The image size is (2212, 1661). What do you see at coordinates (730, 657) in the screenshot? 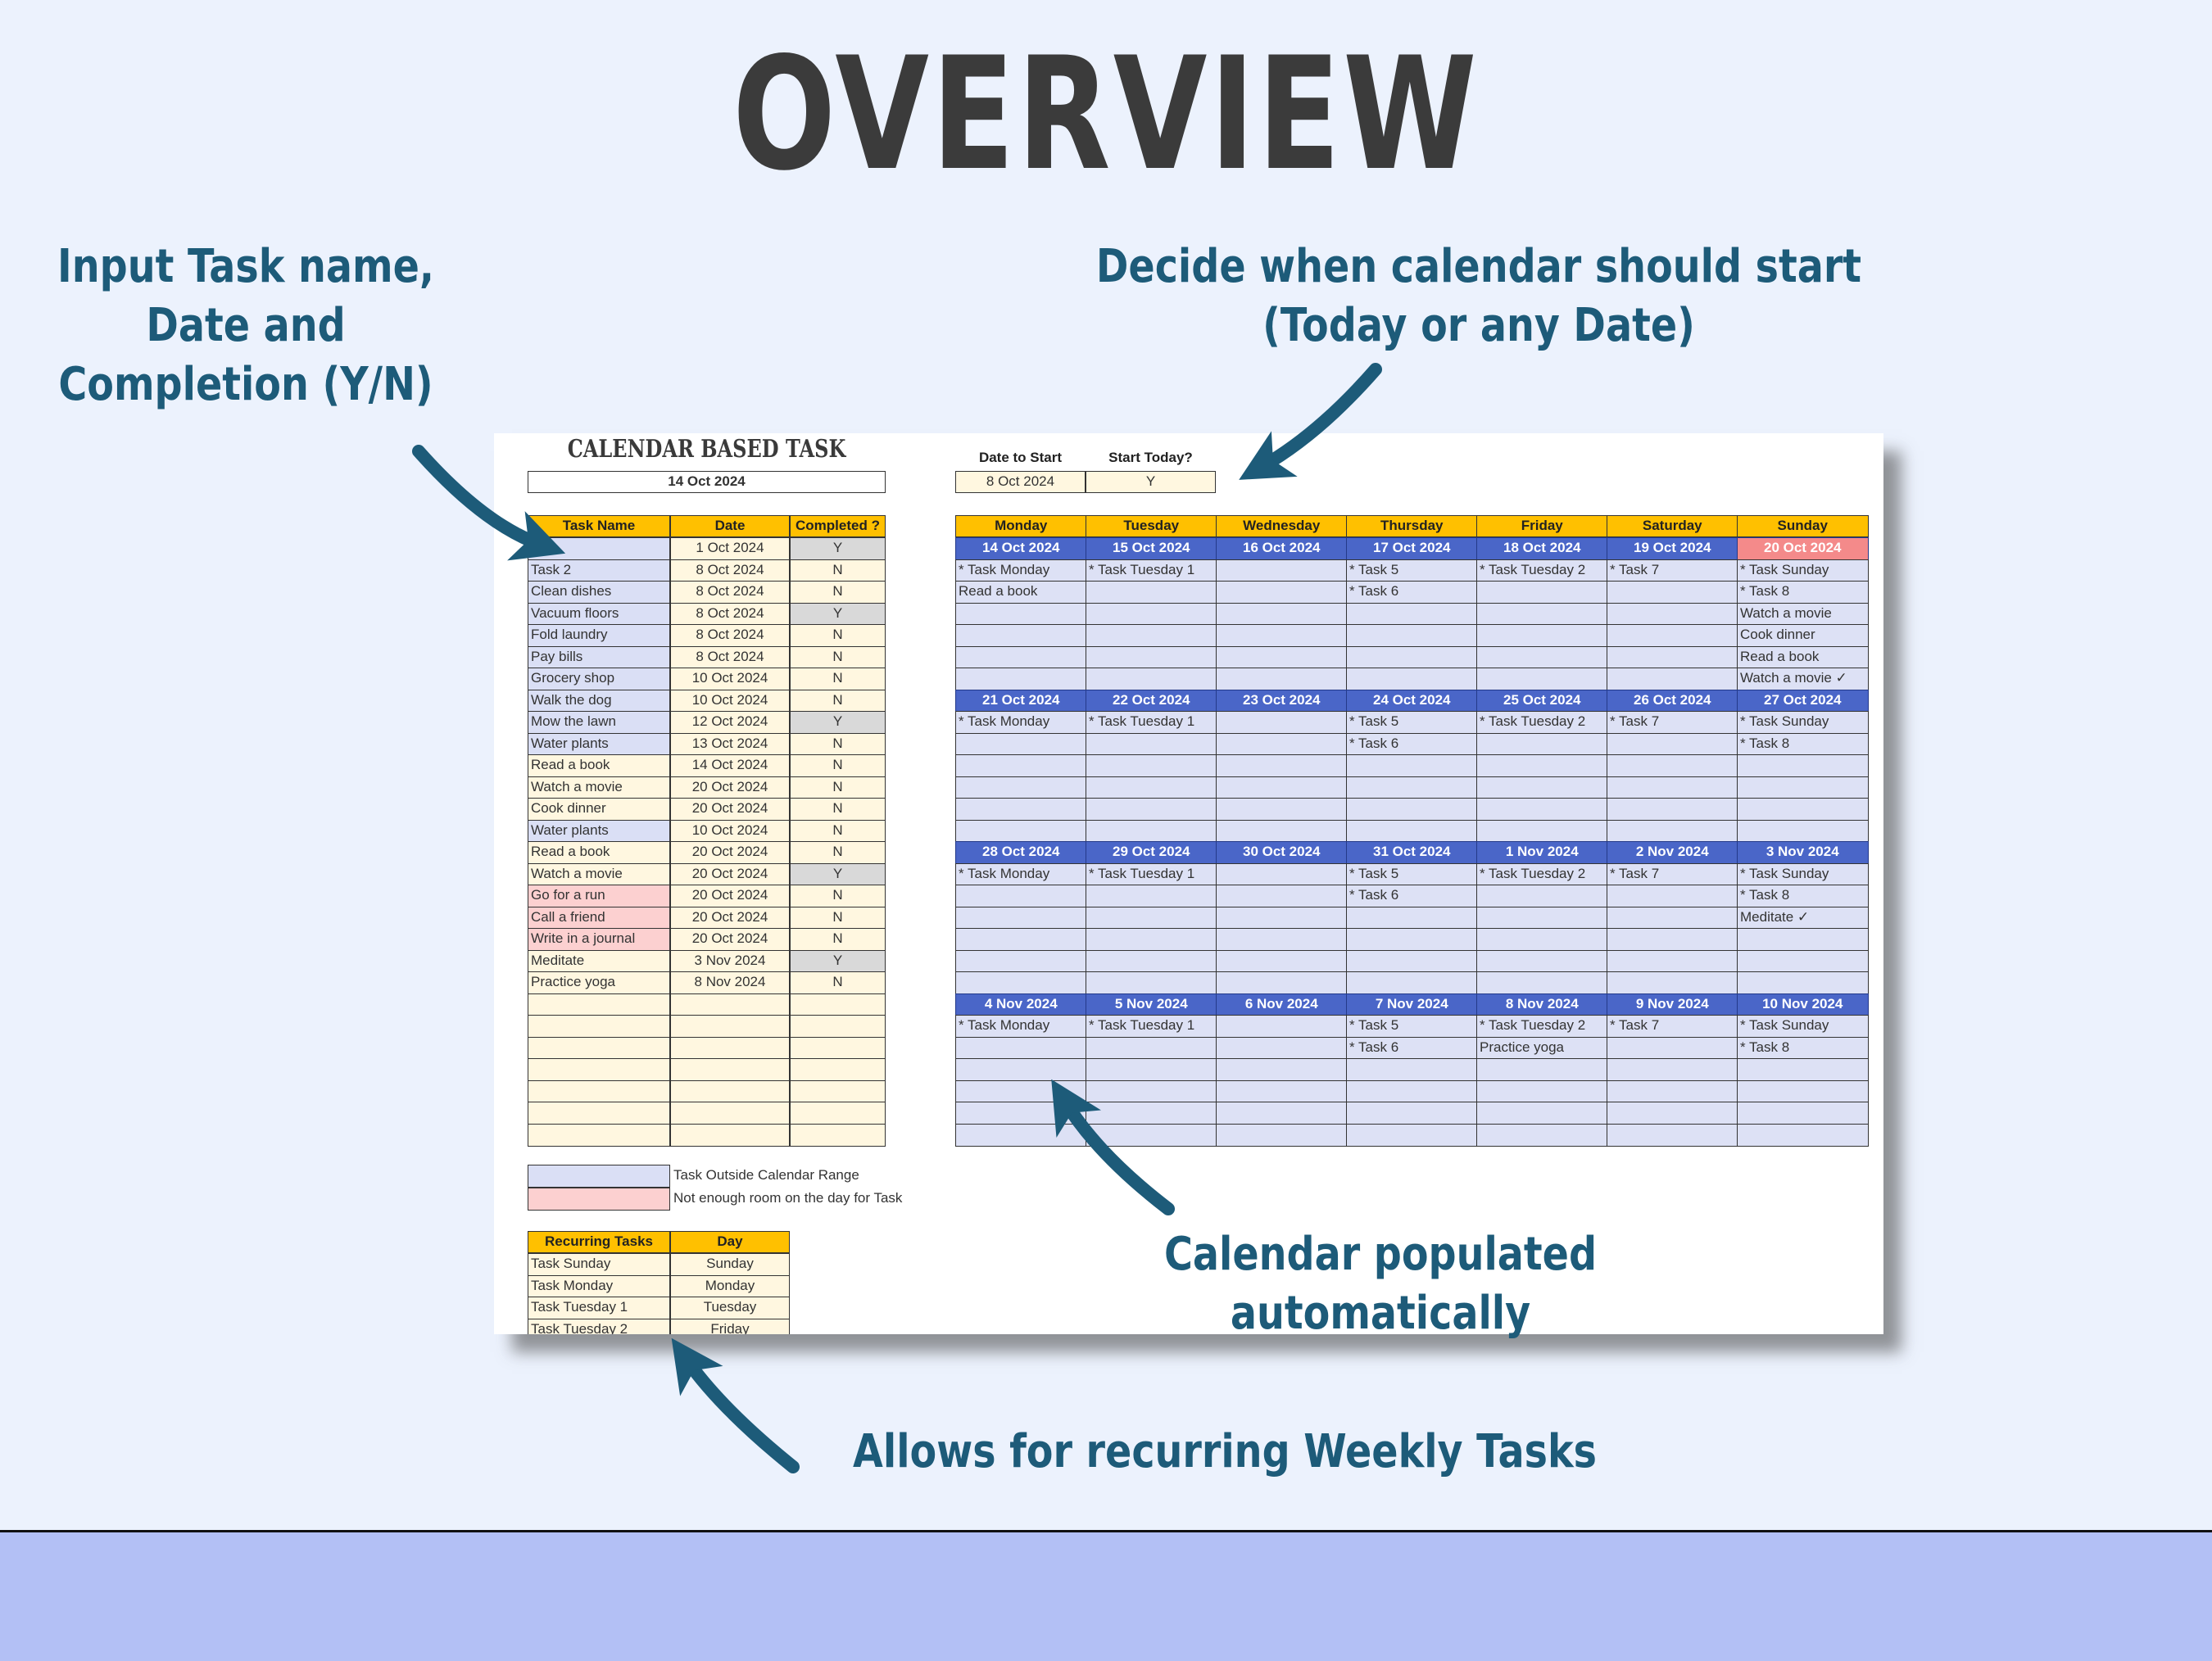
I see `task-date-cell: 8 Oct 2024` at bounding box center [730, 657].